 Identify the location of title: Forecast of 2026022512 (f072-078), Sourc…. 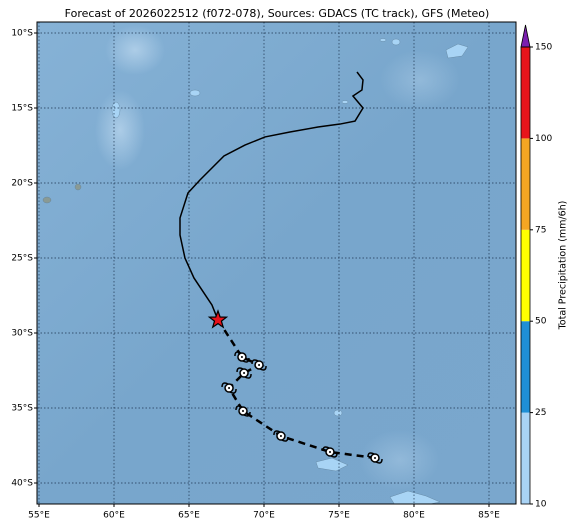
(277, 13).